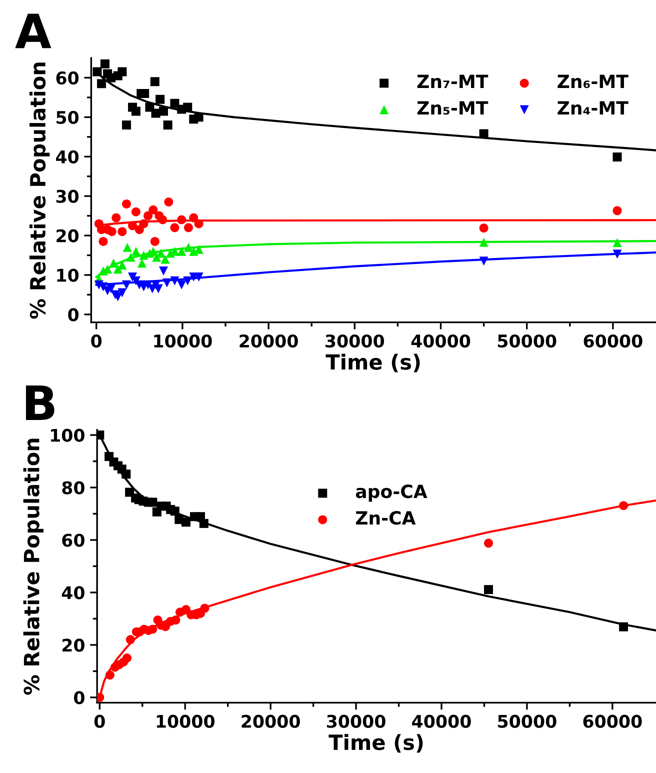 This screenshot has width=656, height=773. What do you see at coordinates (67, 435) in the screenshot?
I see `y-tick-label: 100` at bounding box center [67, 435].